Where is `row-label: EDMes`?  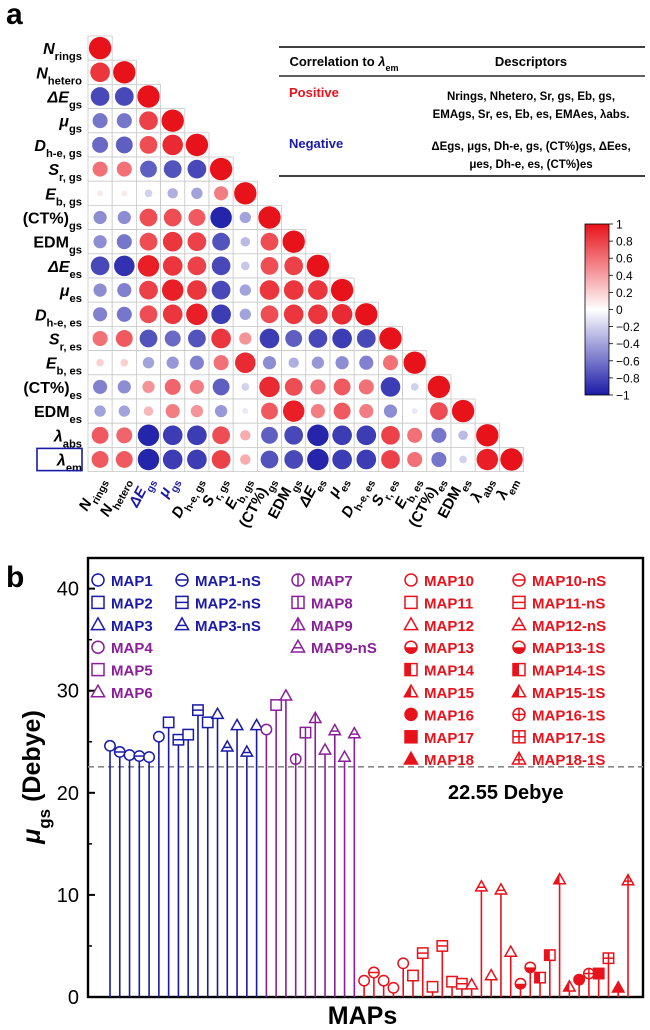
row-label: EDMes is located at coordinates (58, 415).